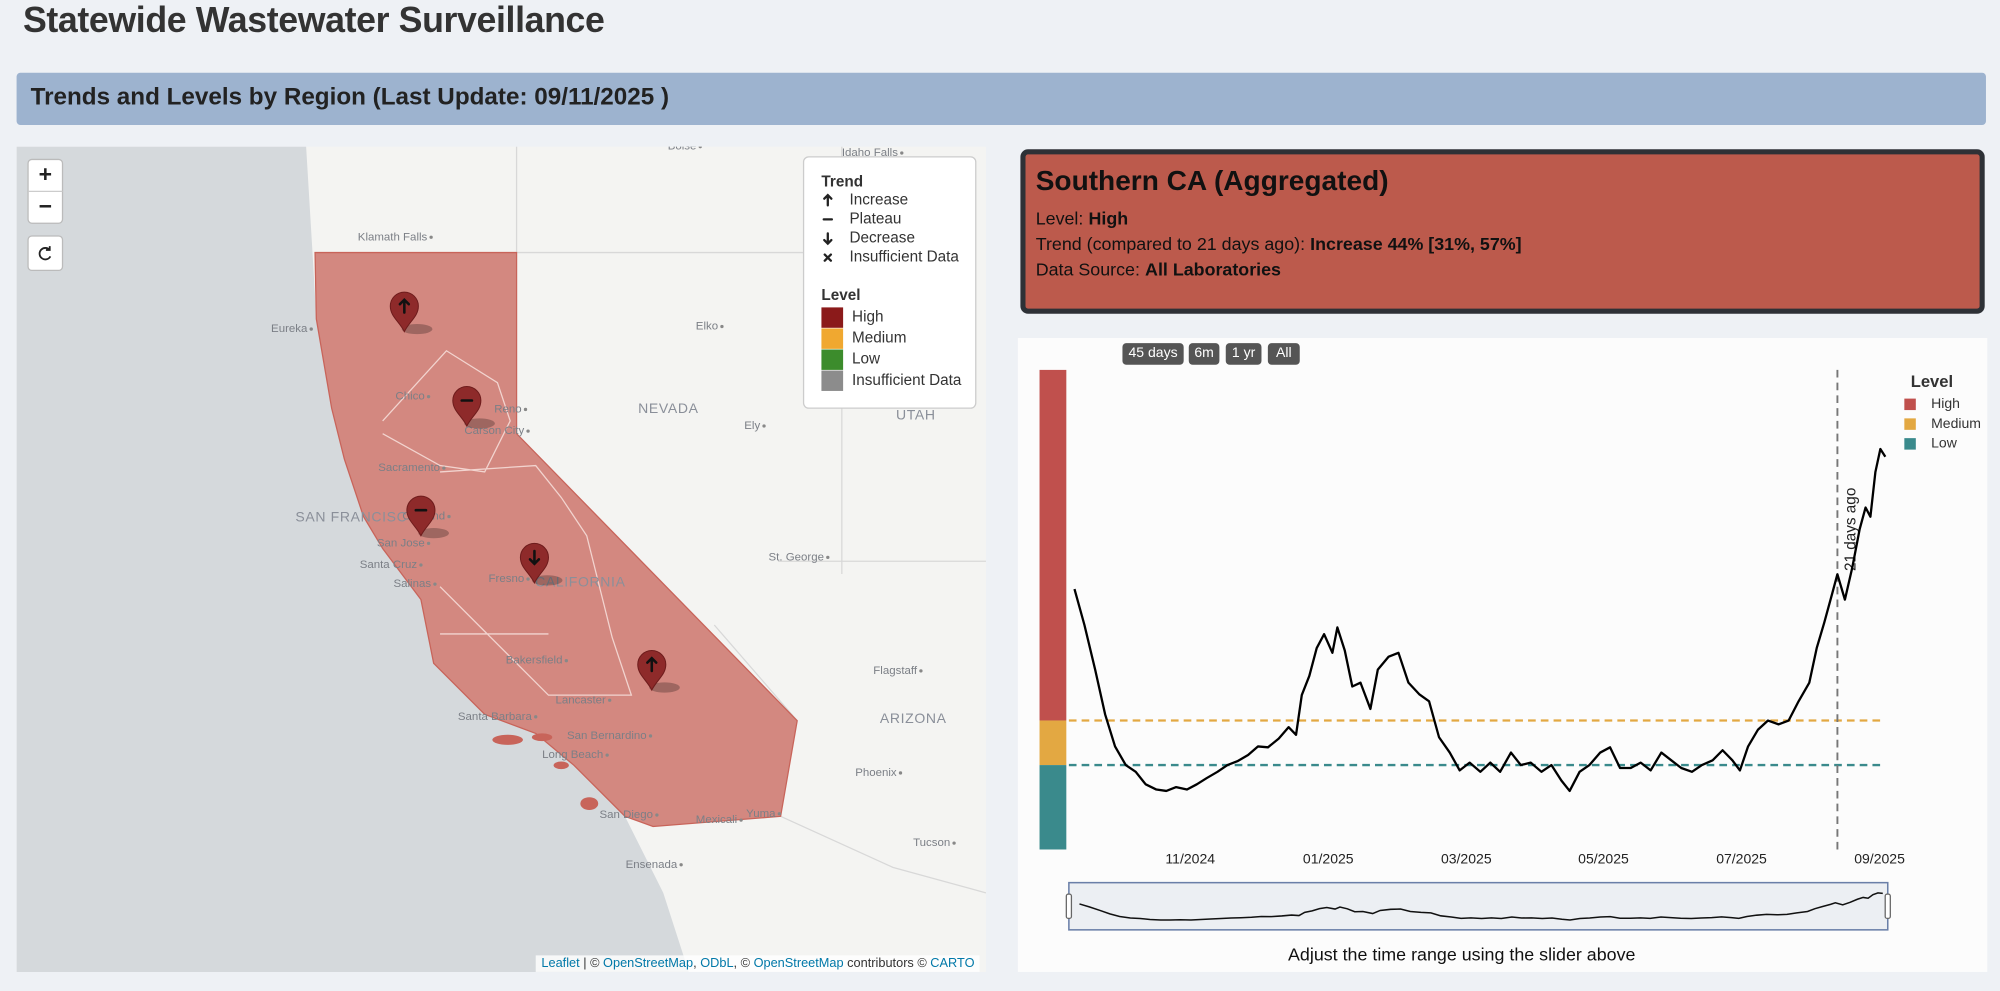 This screenshot has height=991, width=2000. What do you see at coordinates (952, 963) in the screenshot?
I see `attribution-link: CARTO` at bounding box center [952, 963].